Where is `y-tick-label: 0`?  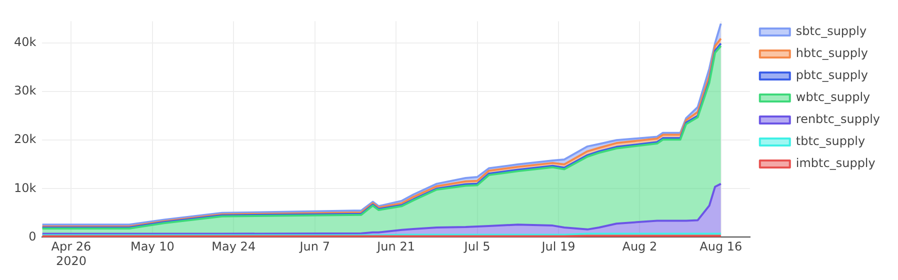 y-tick-label: 0 is located at coordinates (32, 236).